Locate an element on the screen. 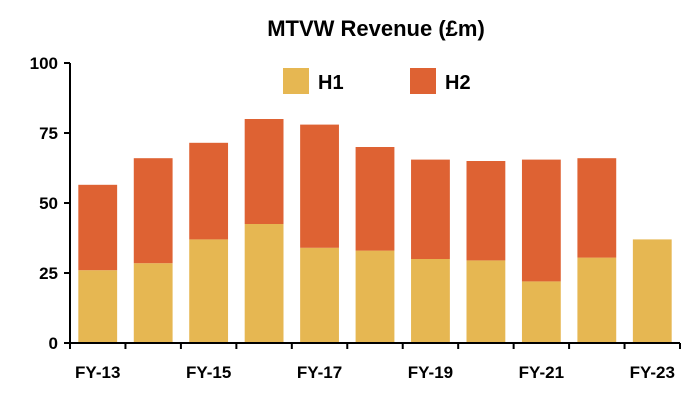 This screenshot has width=700, height=400. y-tick-label: 25 is located at coordinates (48, 273).